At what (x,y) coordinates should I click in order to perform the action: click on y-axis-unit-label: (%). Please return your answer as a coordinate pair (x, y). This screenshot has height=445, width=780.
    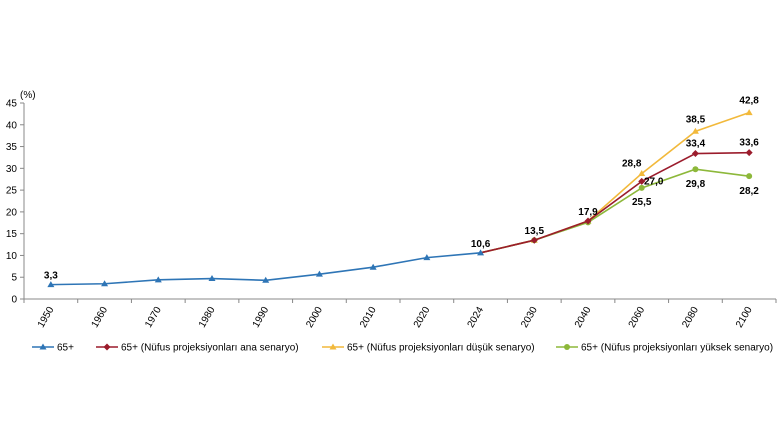
    Looking at the image, I should click on (28, 95).